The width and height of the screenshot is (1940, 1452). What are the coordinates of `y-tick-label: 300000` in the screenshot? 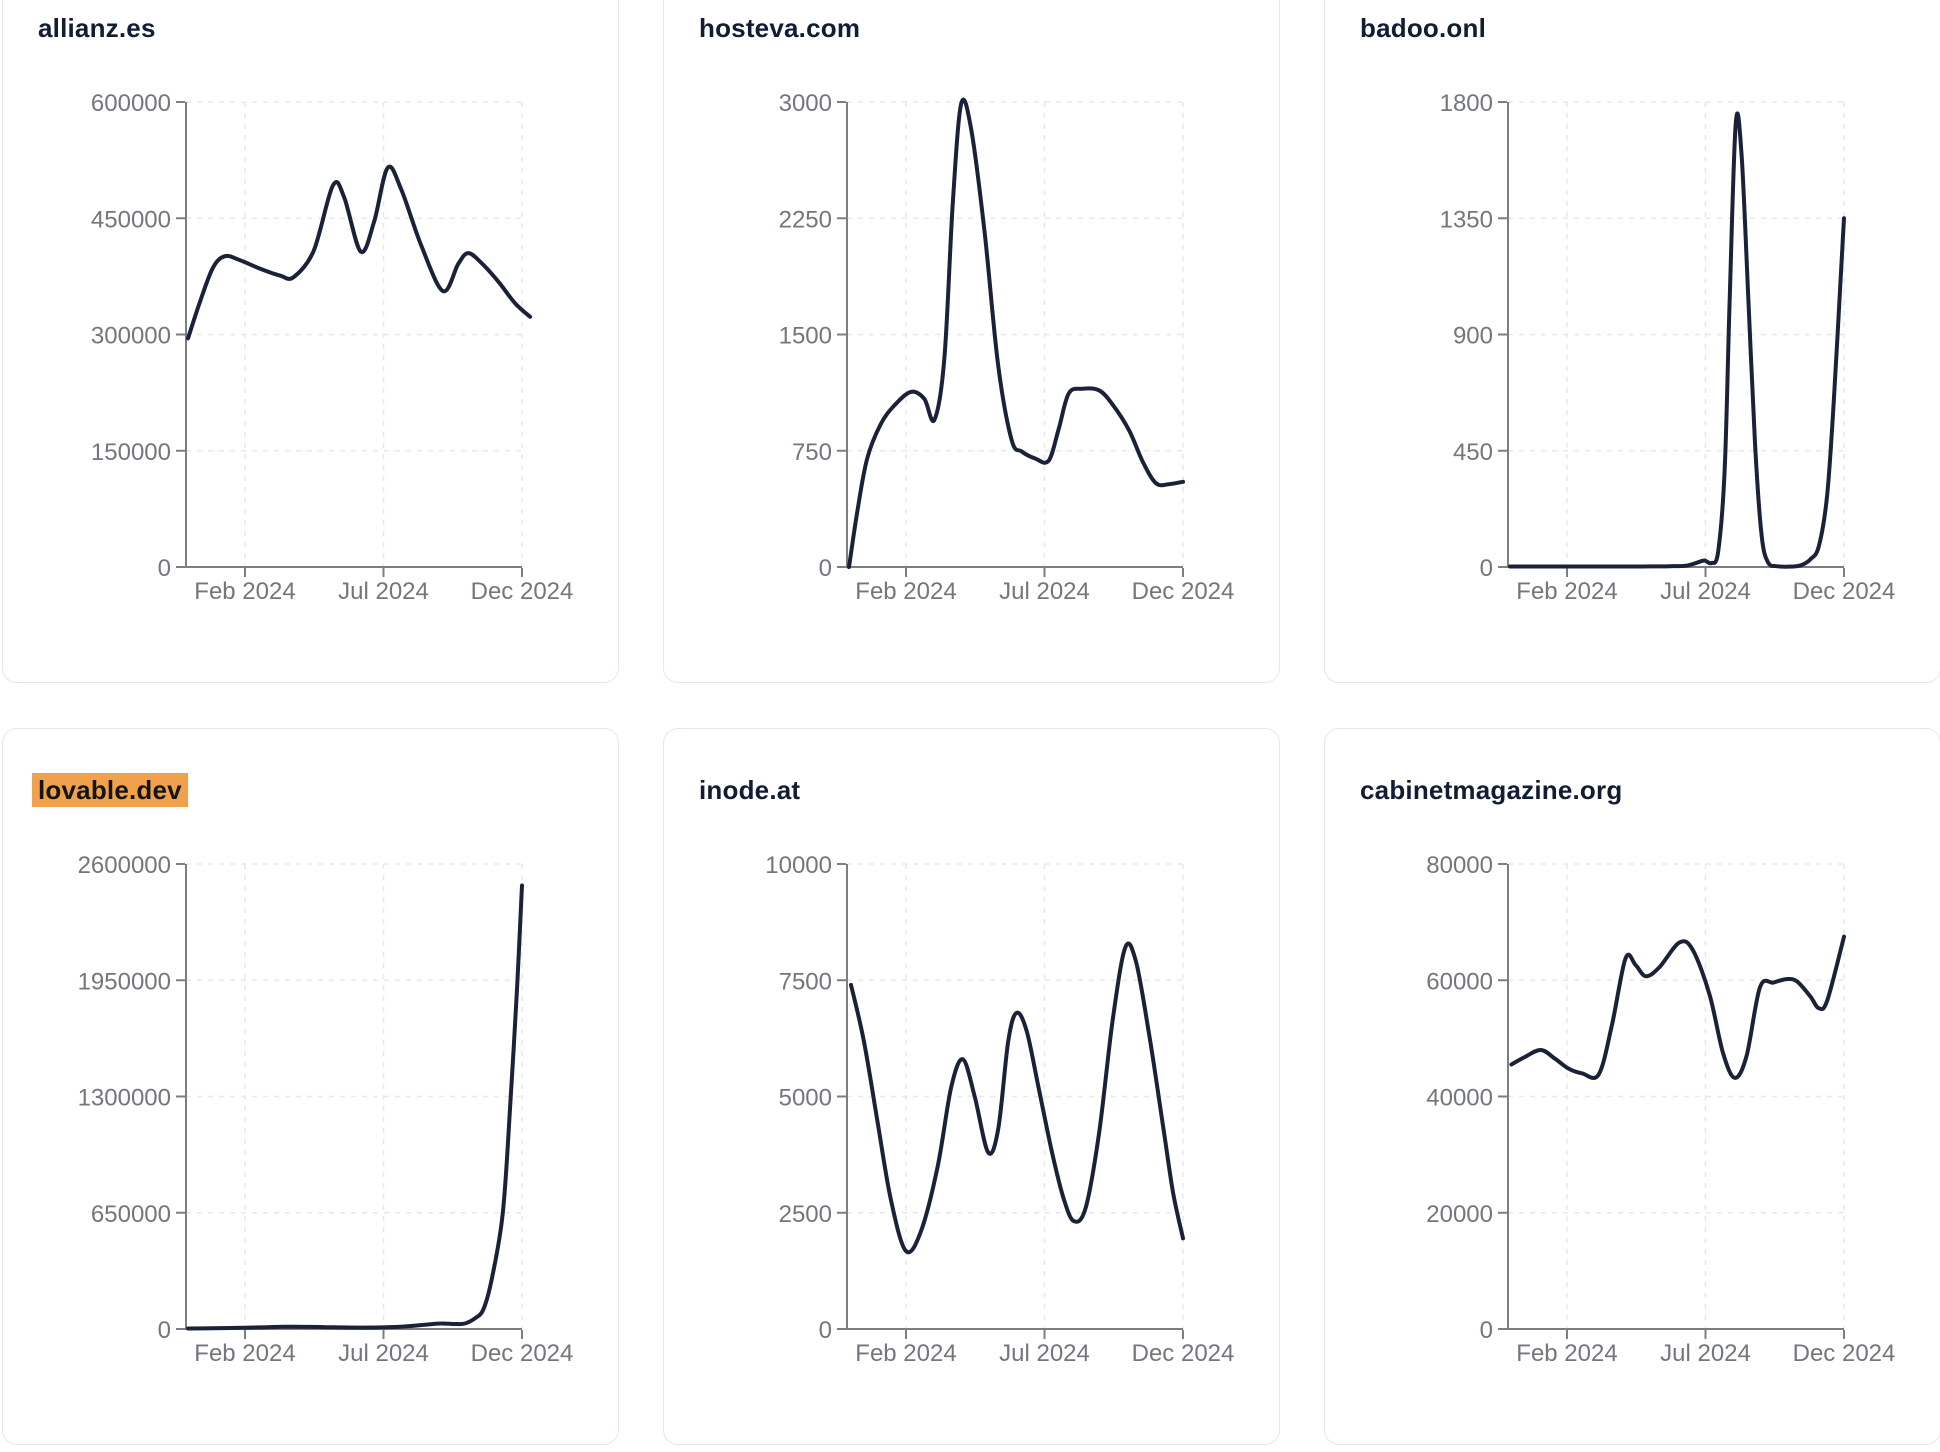 It's located at (131, 336).